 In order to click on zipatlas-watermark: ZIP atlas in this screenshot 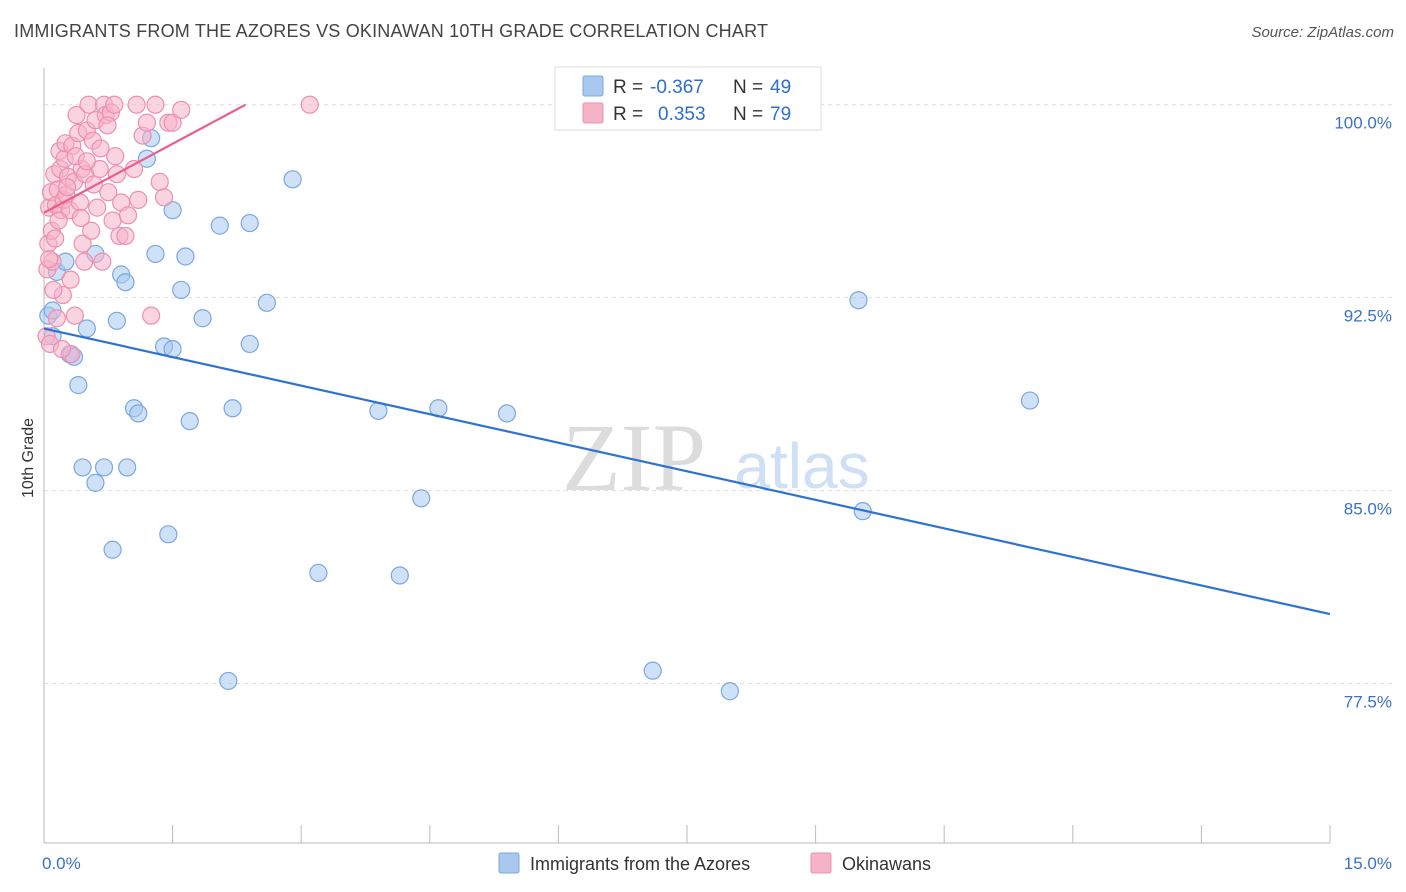, I will do `click(716, 457)`.